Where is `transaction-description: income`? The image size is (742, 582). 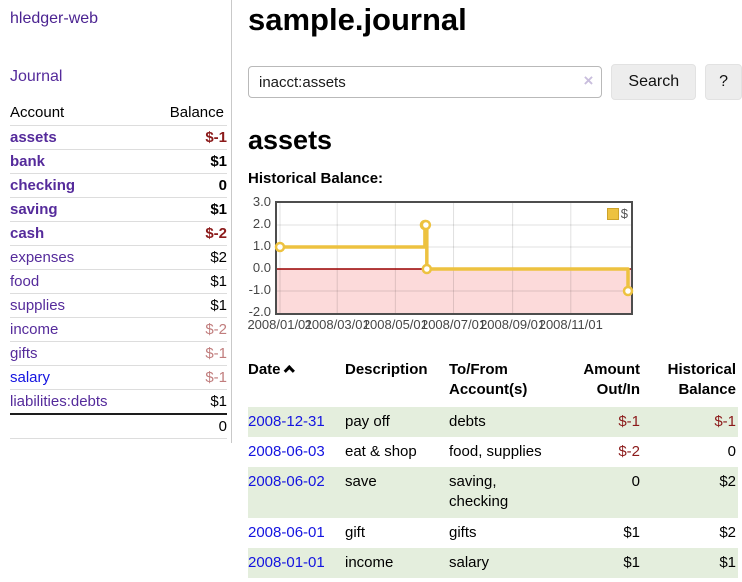 transaction-description: income is located at coordinates (369, 562).